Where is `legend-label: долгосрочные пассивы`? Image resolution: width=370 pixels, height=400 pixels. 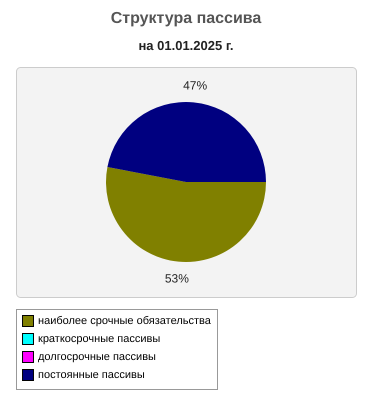
legend-label: долгосрочные пассивы is located at coordinates (97, 357).